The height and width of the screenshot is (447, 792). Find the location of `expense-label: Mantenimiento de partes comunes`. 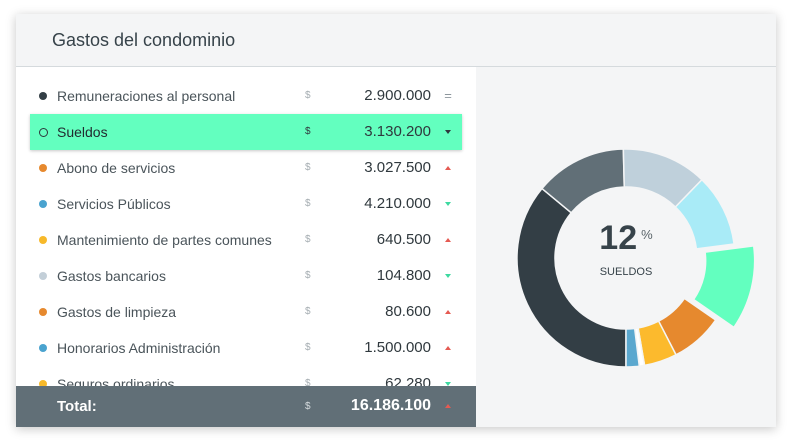

expense-label: Mantenimiento de partes comunes is located at coordinates (164, 240).